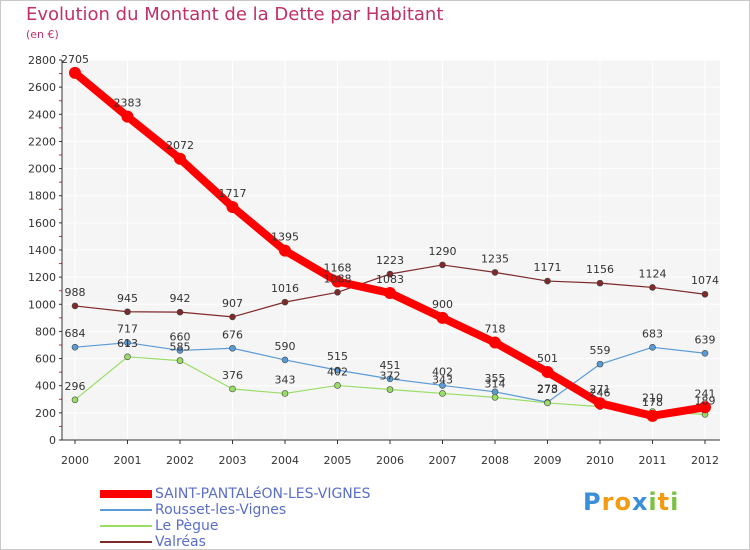  What do you see at coordinates (548, 460) in the screenshot?
I see `x-tick-label: 2009` at bounding box center [548, 460].